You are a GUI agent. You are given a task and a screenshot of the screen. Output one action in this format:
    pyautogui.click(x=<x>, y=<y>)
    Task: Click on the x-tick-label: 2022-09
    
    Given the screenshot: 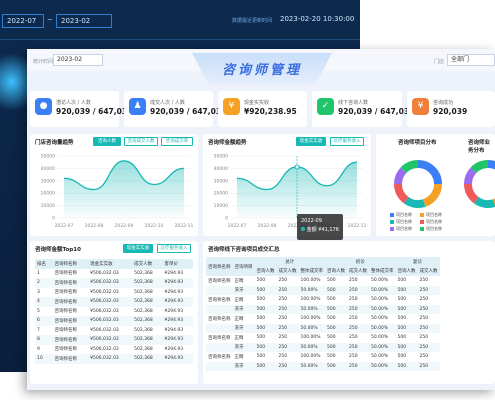 What is the action you would take?
    pyautogui.click(x=124, y=226)
    